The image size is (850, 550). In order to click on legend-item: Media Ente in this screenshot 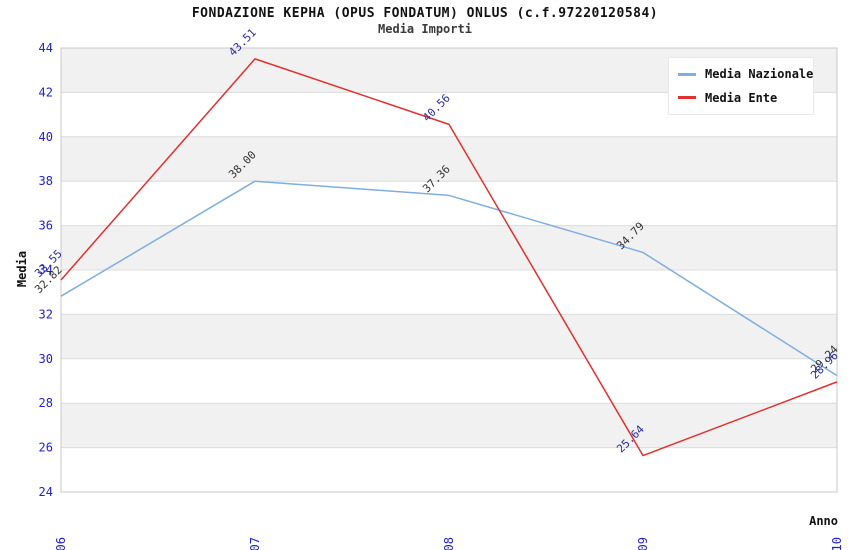, I will do `click(741, 98)`.